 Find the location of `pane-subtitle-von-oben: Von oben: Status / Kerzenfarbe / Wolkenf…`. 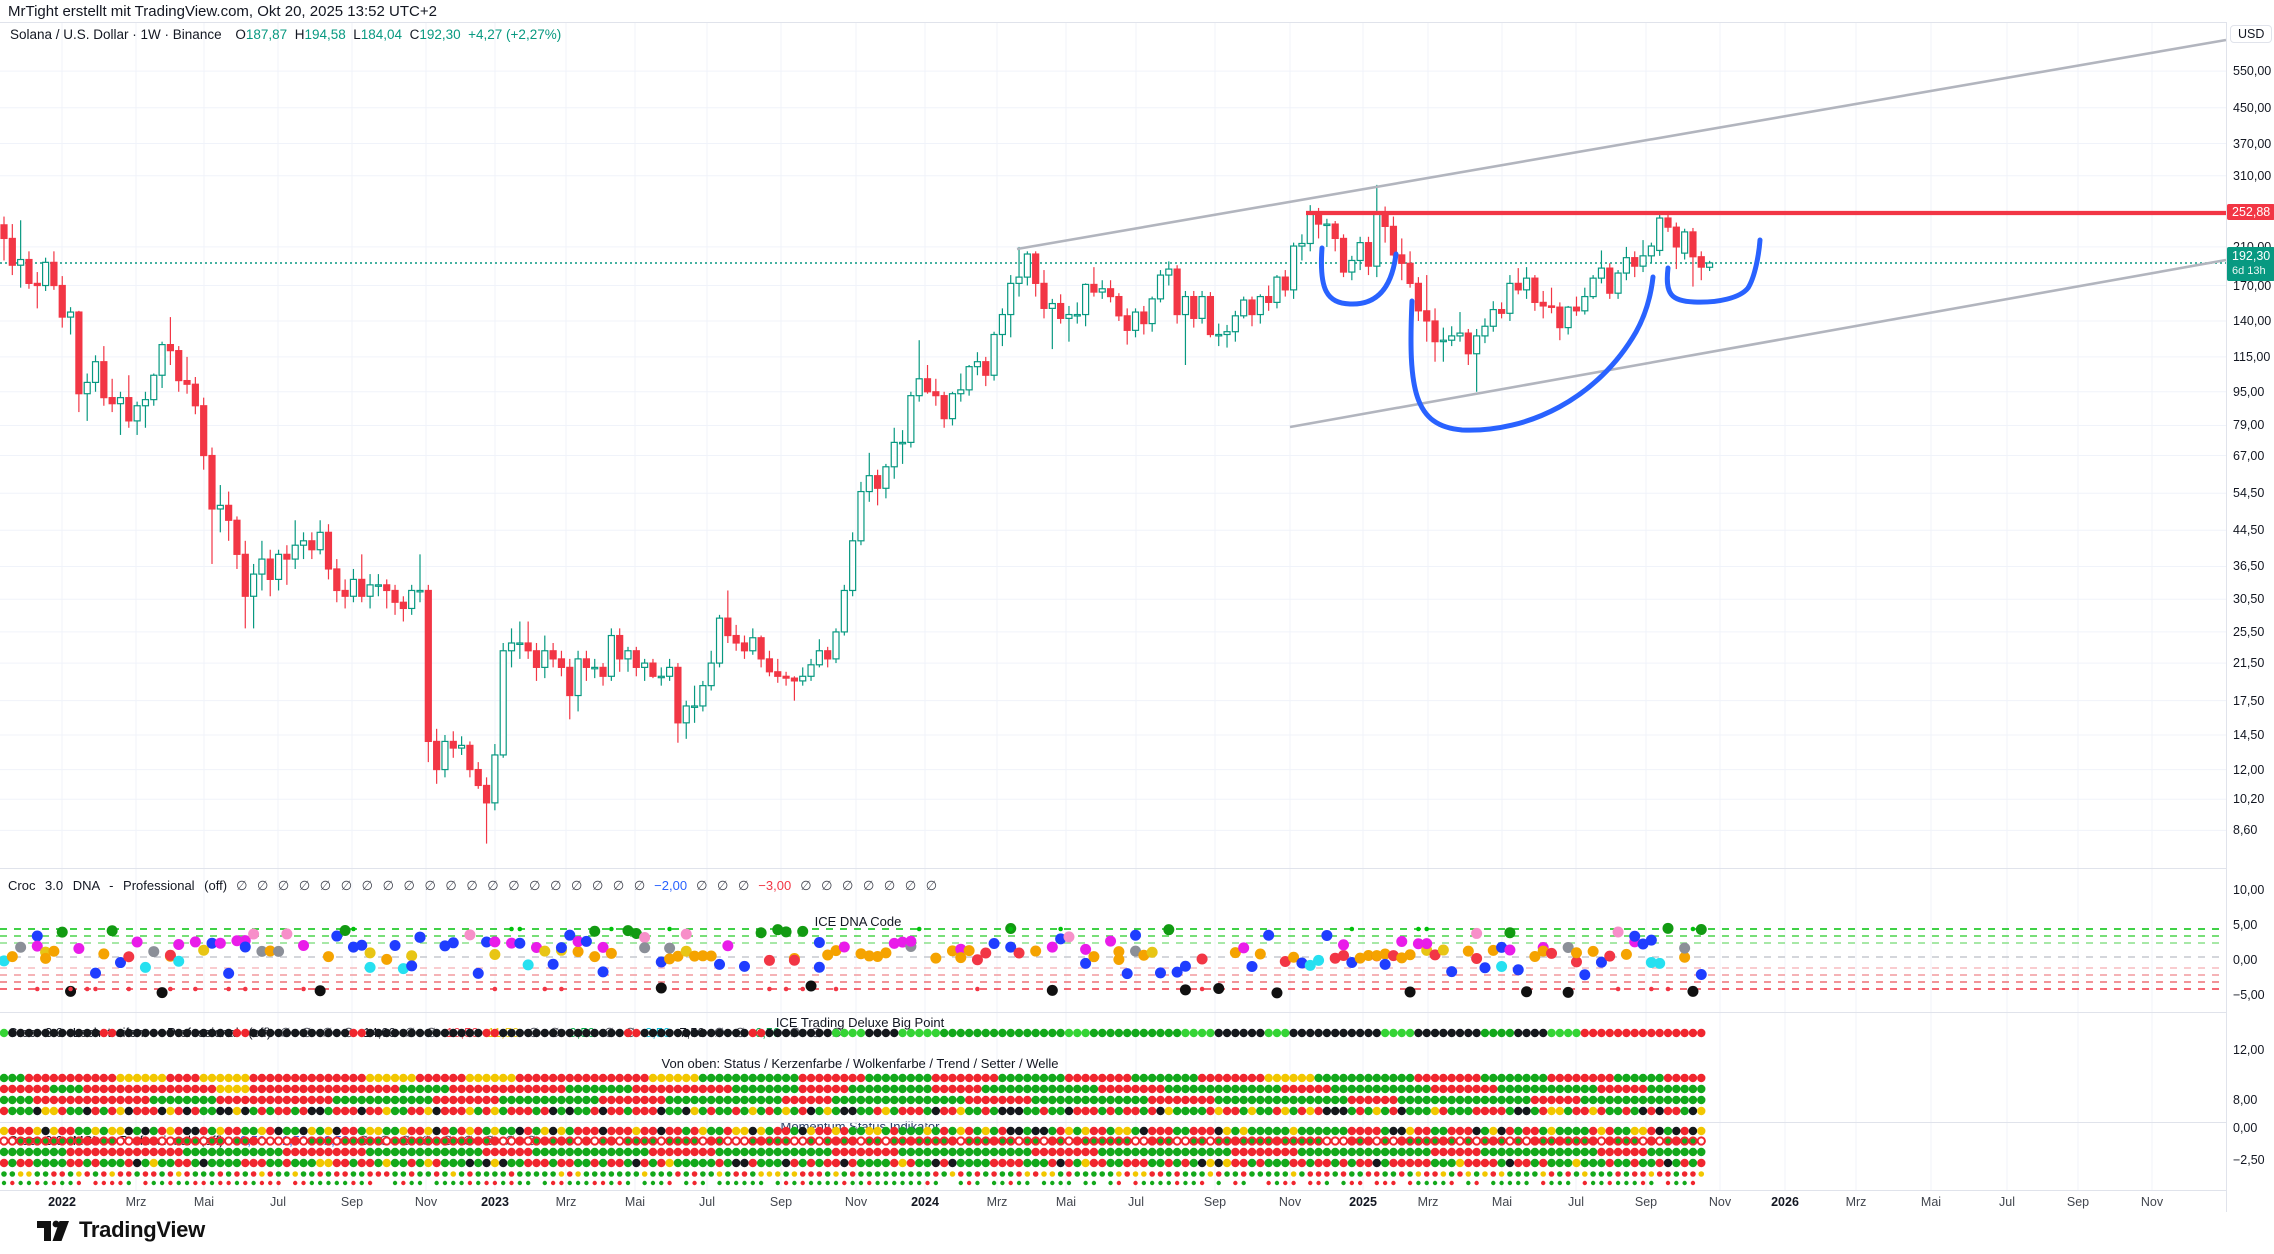

pane-subtitle-von-oben: Von oben: Status / Kerzenfarbe / Wolkenf… is located at coordinates (860, 1063).